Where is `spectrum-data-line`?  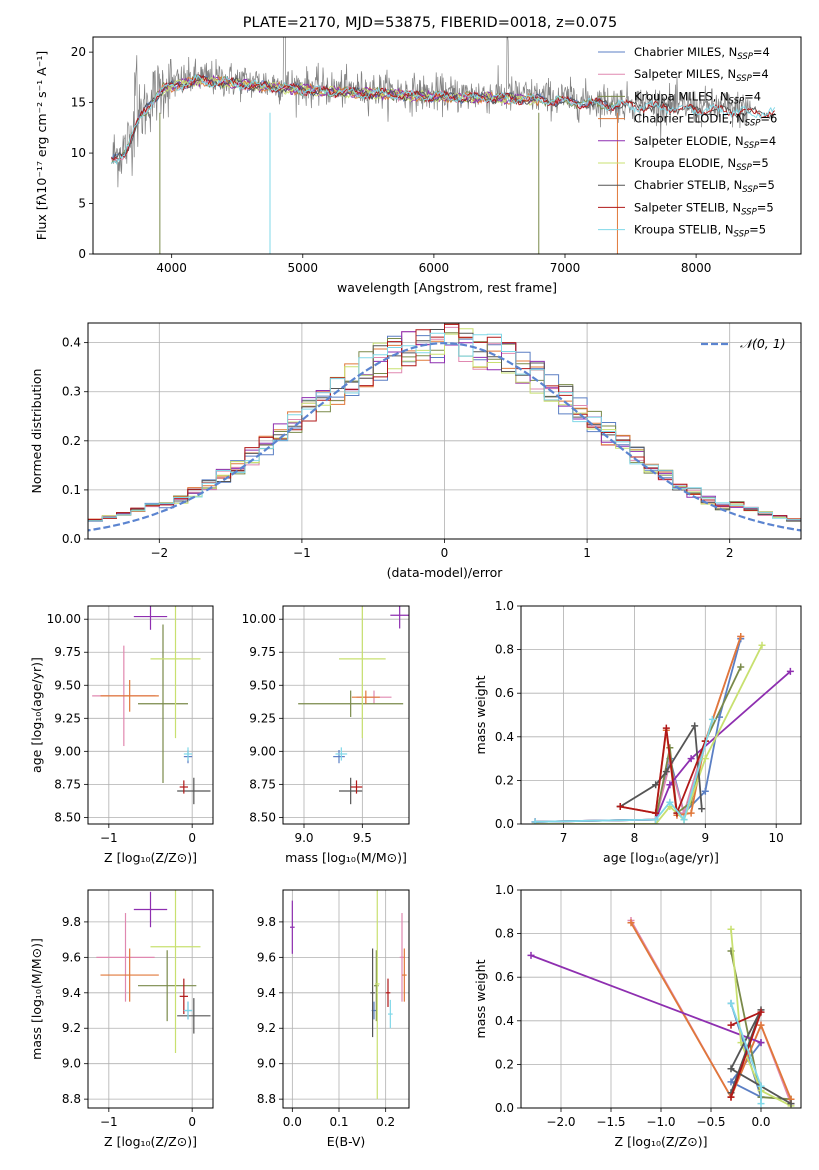 spectrum-data-line is located at coordinates (432, 112).